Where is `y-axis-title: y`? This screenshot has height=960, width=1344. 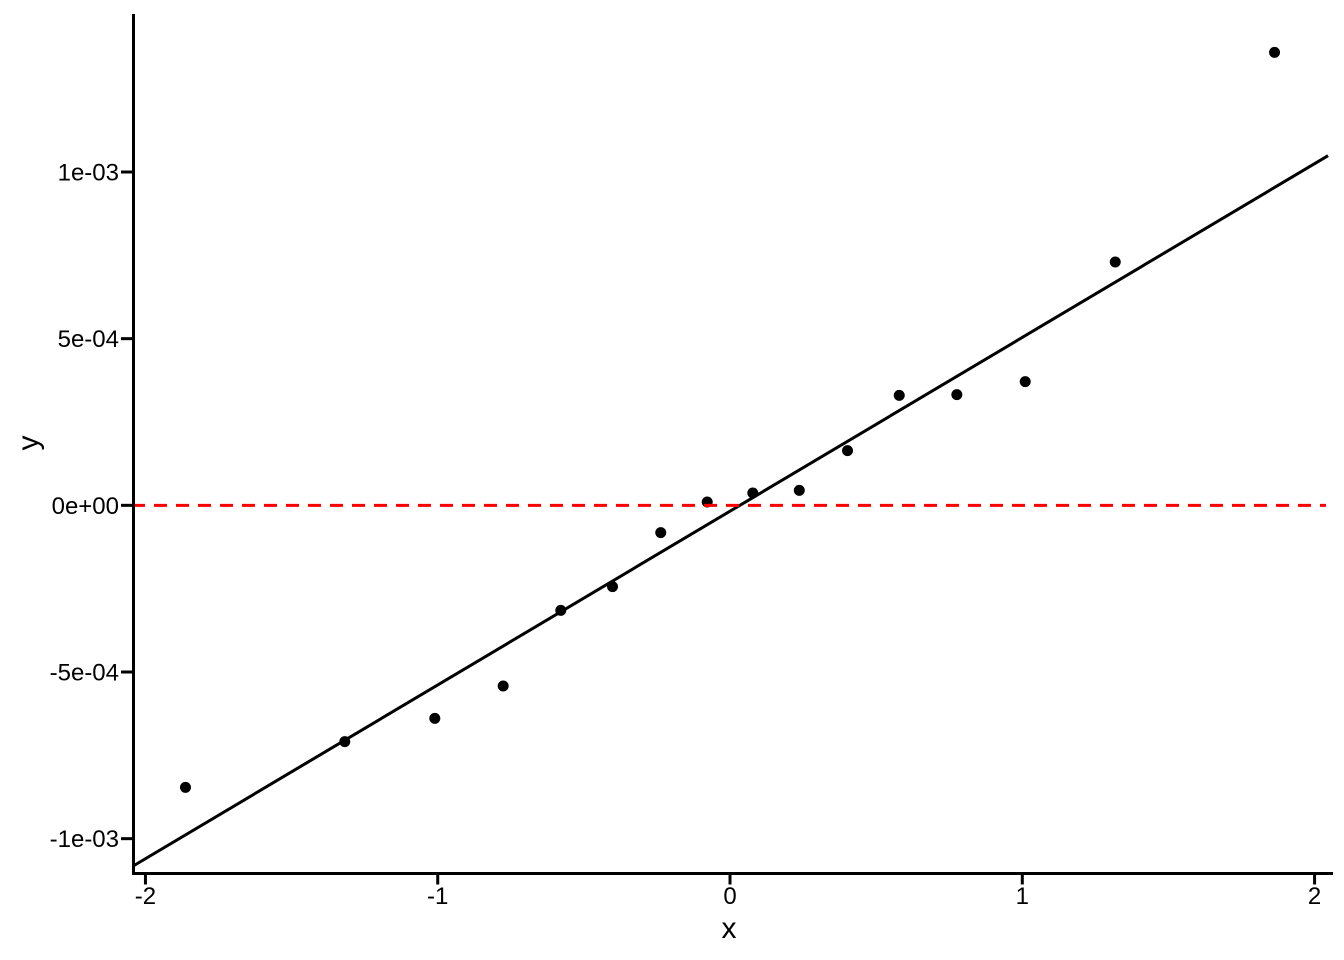 y-axis-title: y is located at coordinates (28, 443).